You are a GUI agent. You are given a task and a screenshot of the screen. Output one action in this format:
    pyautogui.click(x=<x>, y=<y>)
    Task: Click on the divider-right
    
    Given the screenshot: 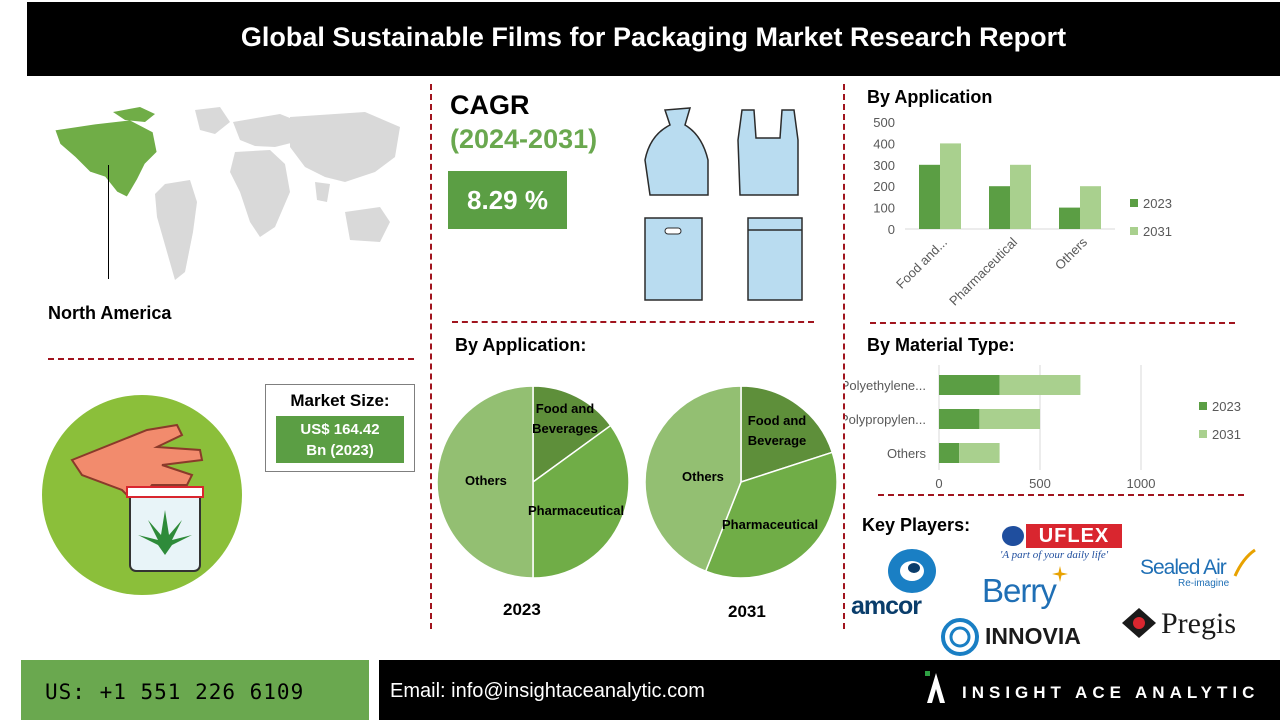 What is the action you would take?
    pyautogui.click(x=844, y=356)
    